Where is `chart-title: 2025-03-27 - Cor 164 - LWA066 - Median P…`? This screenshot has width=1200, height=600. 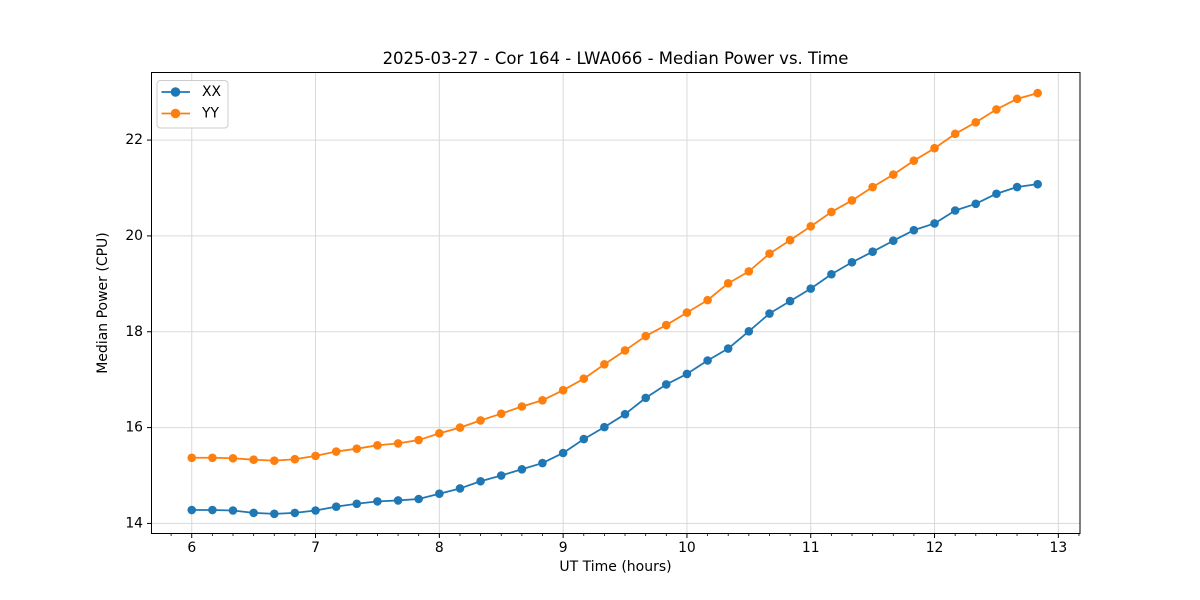
chart-title: 2025-03-27 - Cor 164 - LWA066 - Median P… is located at coordinates (615, 58).